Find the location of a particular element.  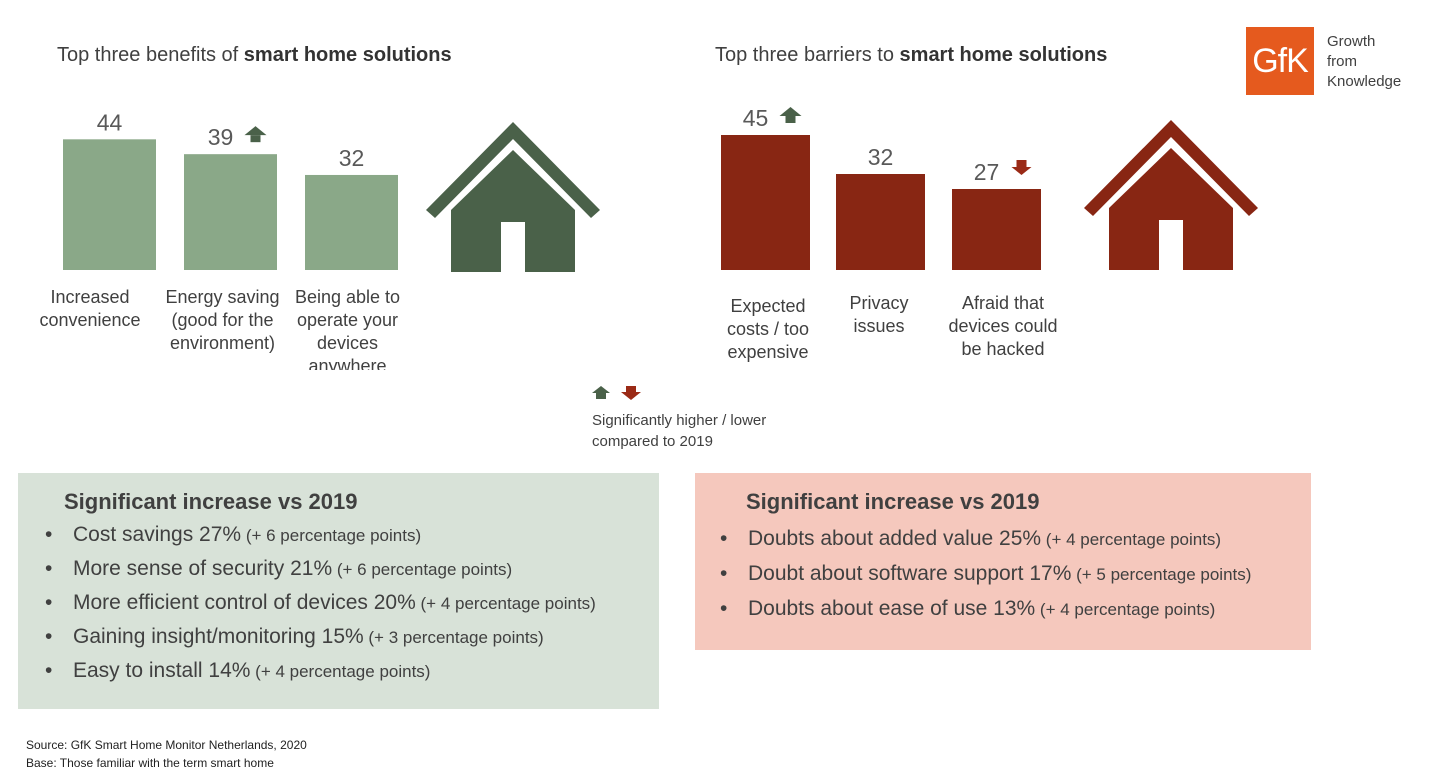

data-label-3: 32 is located at coordinates (352, 158).